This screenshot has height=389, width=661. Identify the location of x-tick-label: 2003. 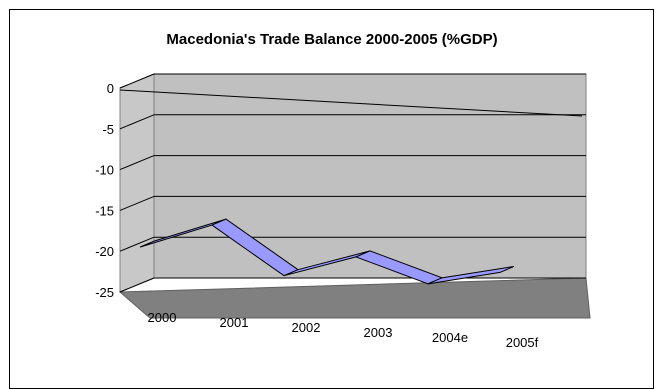
(378, 332).